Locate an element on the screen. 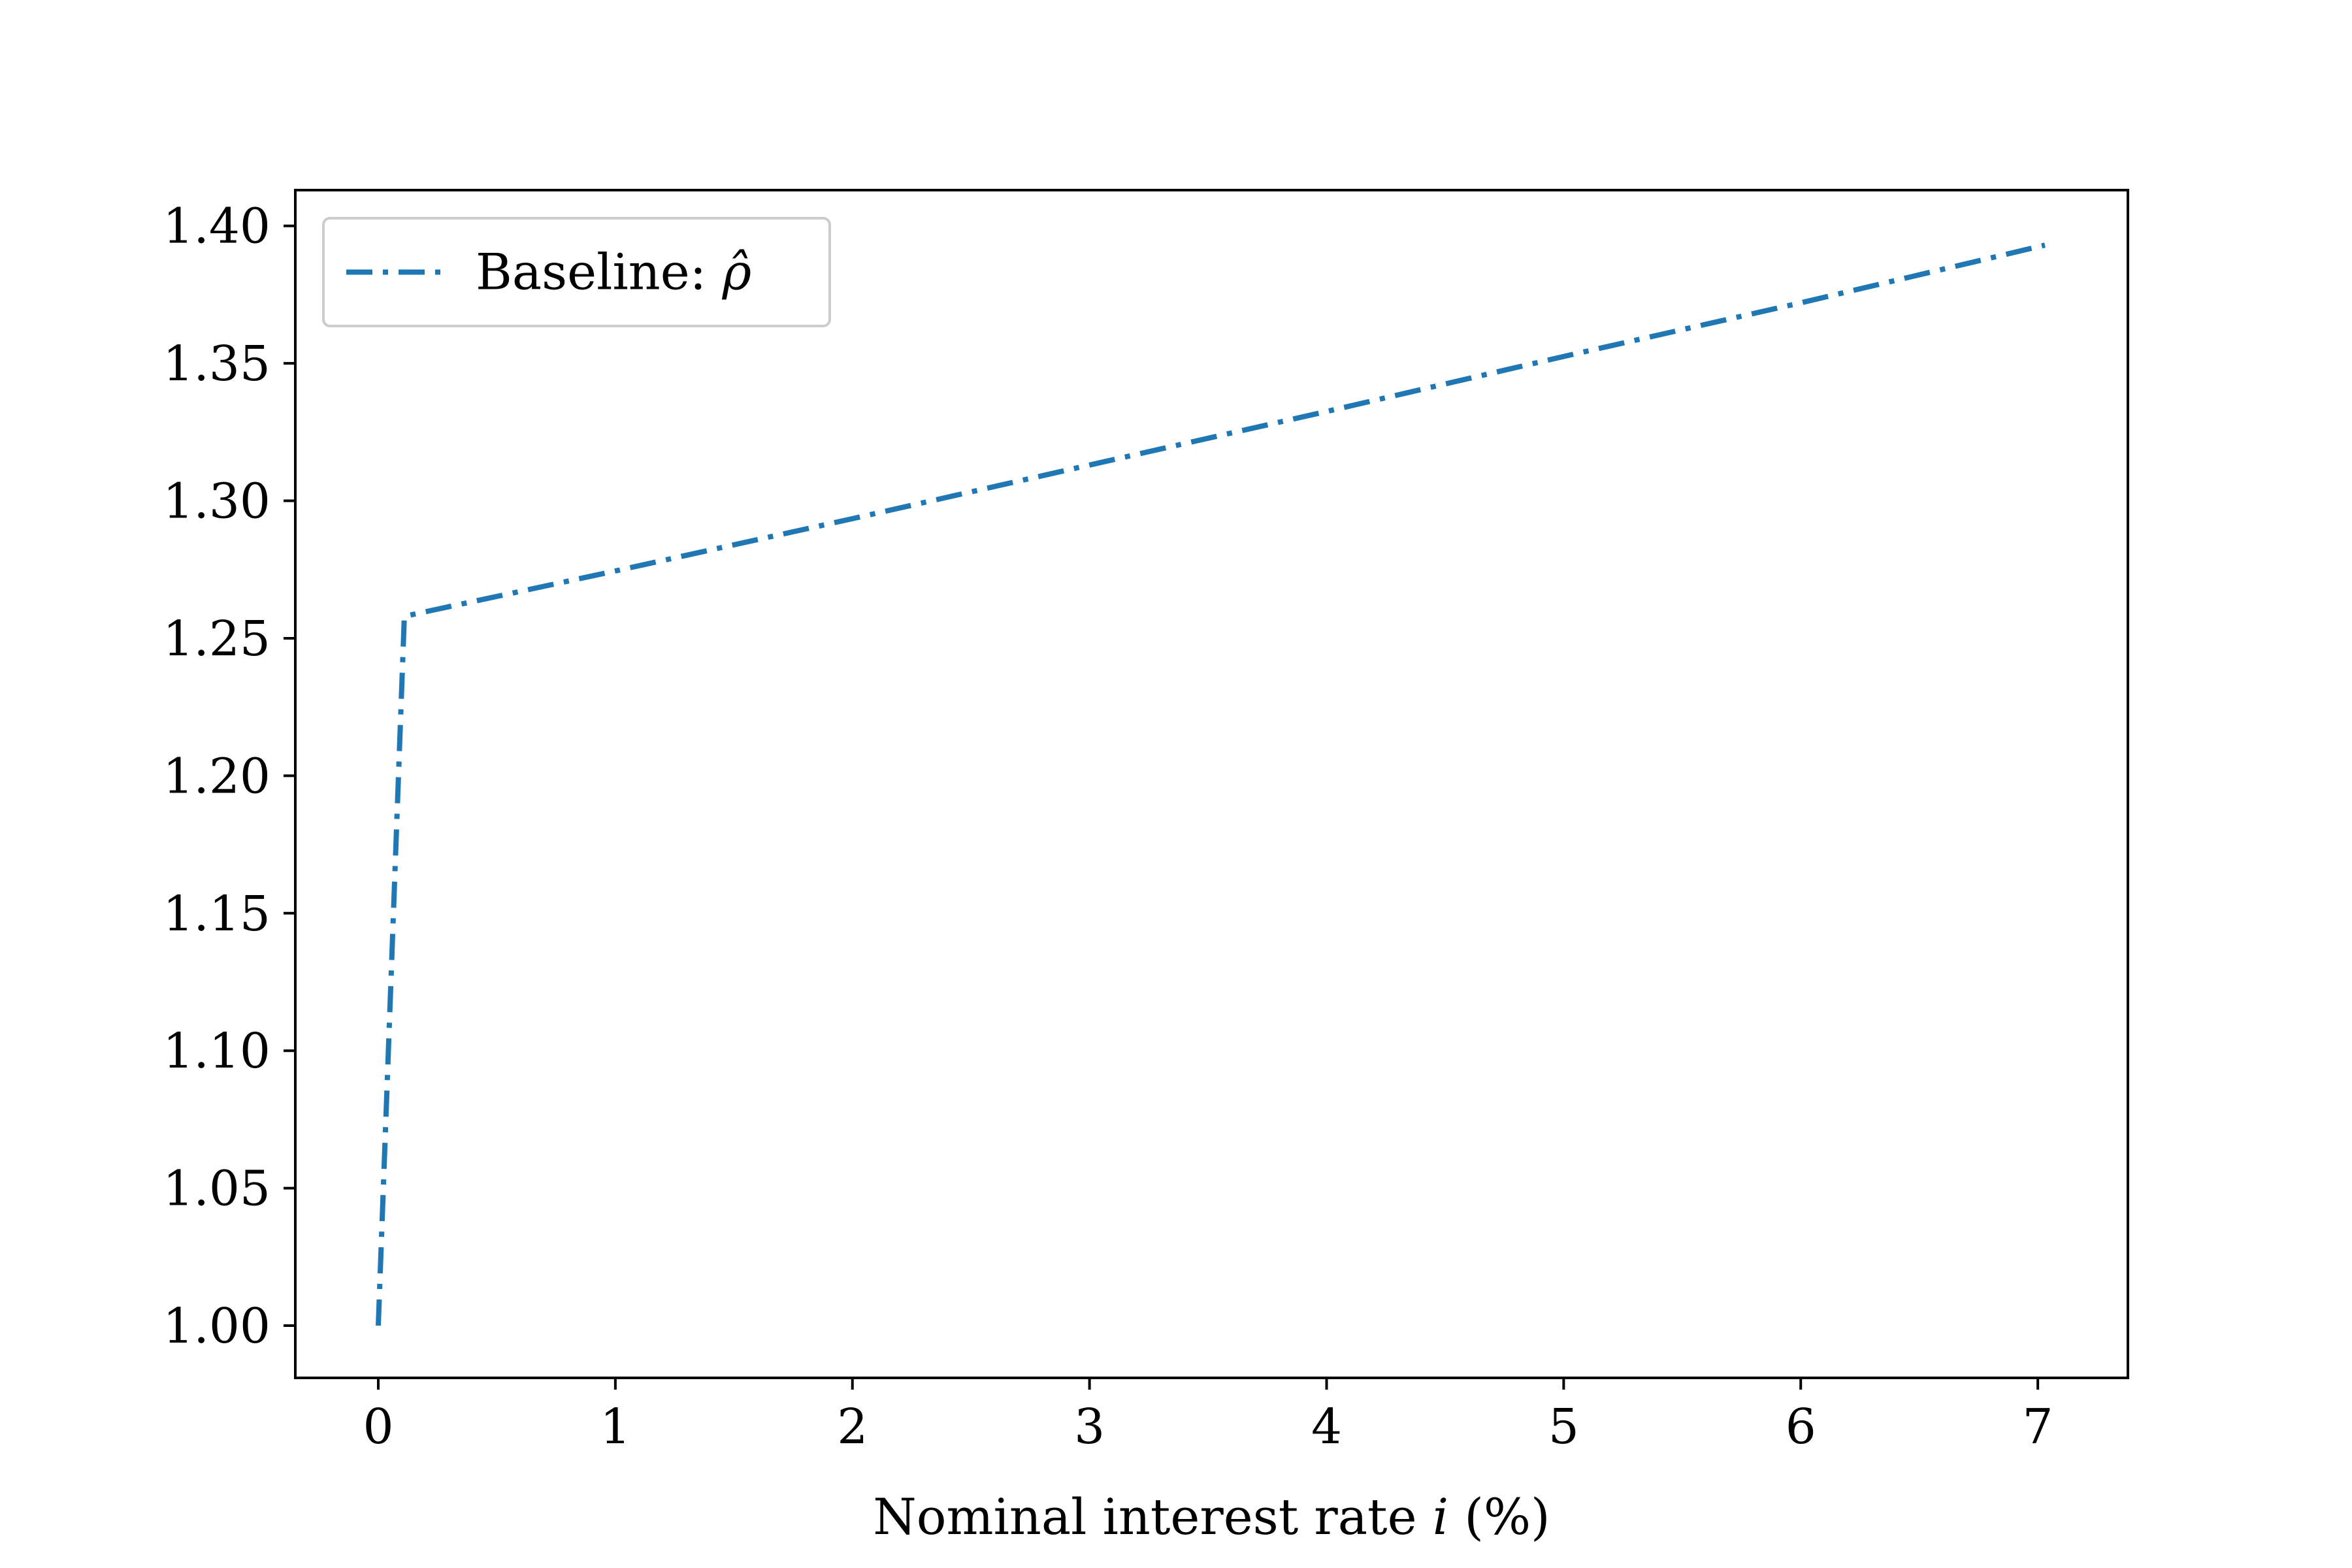  y-tick-label: 1.35 is located at coordinates (216, 364).